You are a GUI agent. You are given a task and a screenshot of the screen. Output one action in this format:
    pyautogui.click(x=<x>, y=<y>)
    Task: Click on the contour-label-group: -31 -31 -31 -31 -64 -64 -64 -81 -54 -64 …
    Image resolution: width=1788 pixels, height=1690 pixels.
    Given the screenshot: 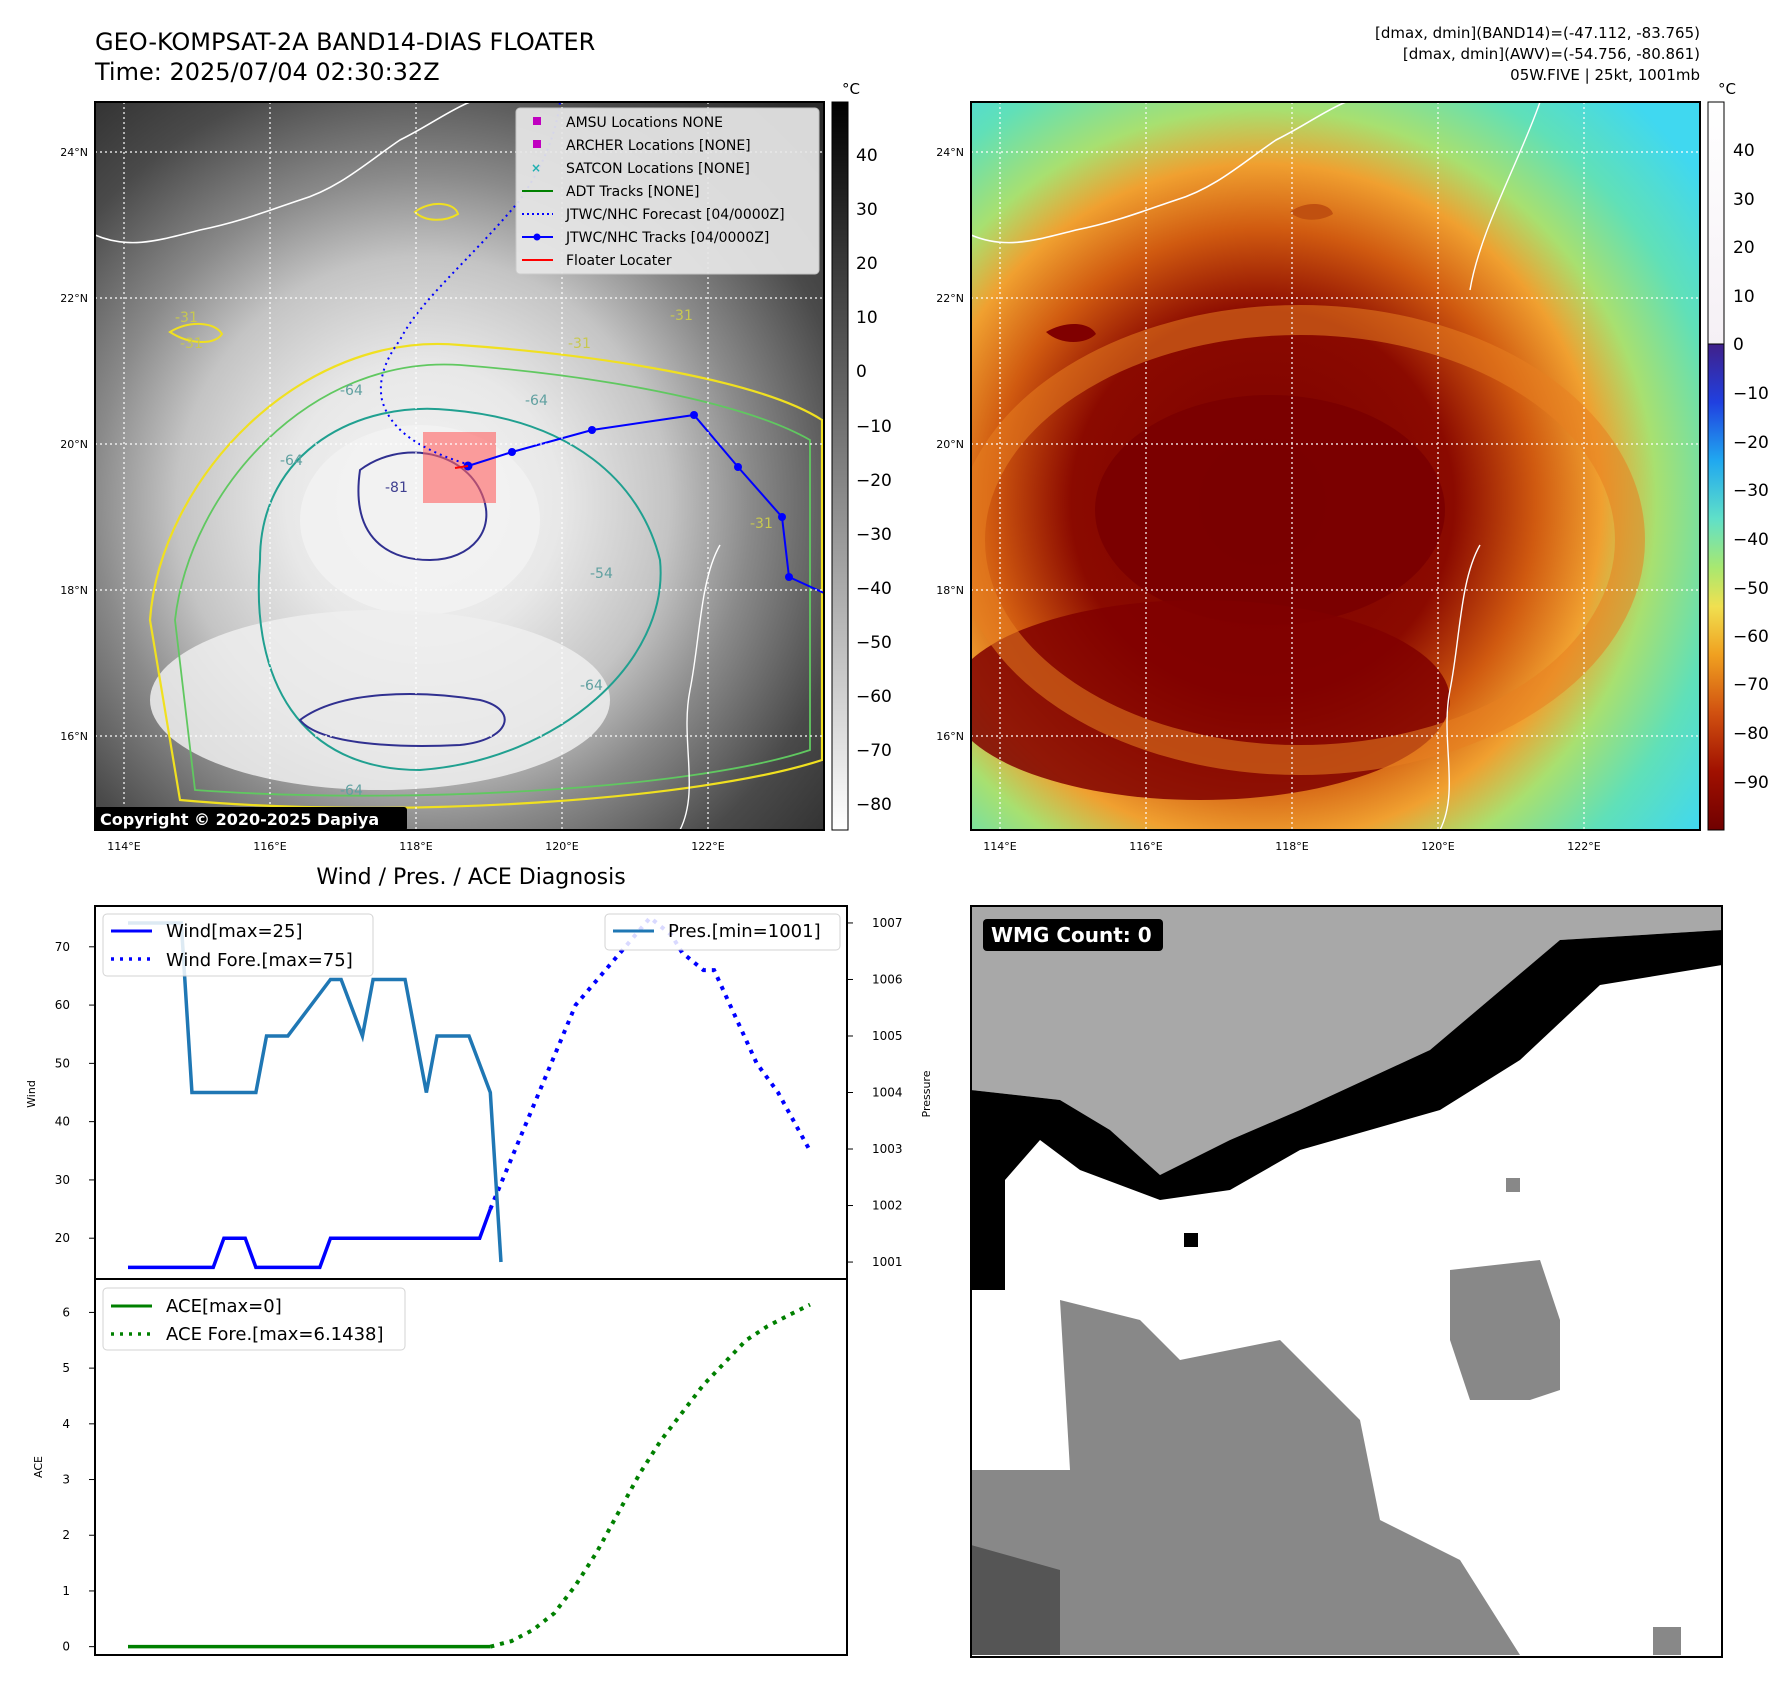 What is the action you would take?
    pyautogui.click(x=474, y=553)
    